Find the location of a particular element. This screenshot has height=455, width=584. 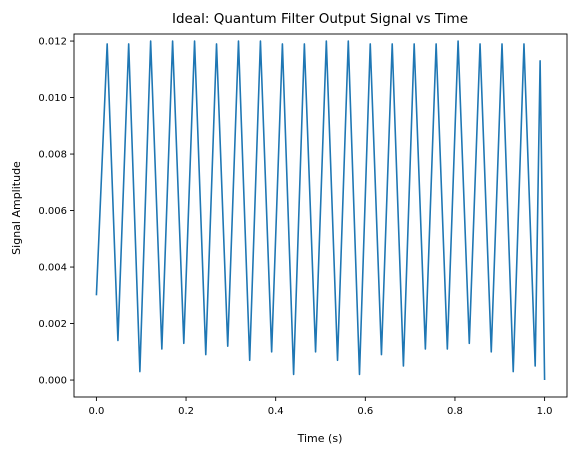

y-axis-label: Signal Amplitude is located at coordinates (16, 208).